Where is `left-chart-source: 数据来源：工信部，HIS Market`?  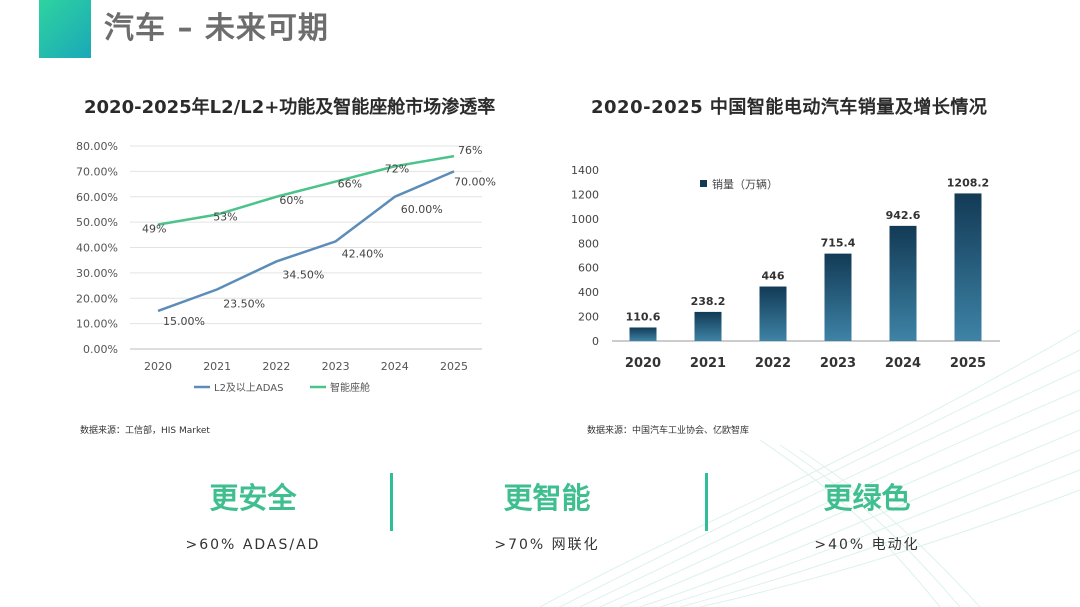
left-chart-source: 数据来源：工信部，HIS Market is located at coordinates (145, 431).